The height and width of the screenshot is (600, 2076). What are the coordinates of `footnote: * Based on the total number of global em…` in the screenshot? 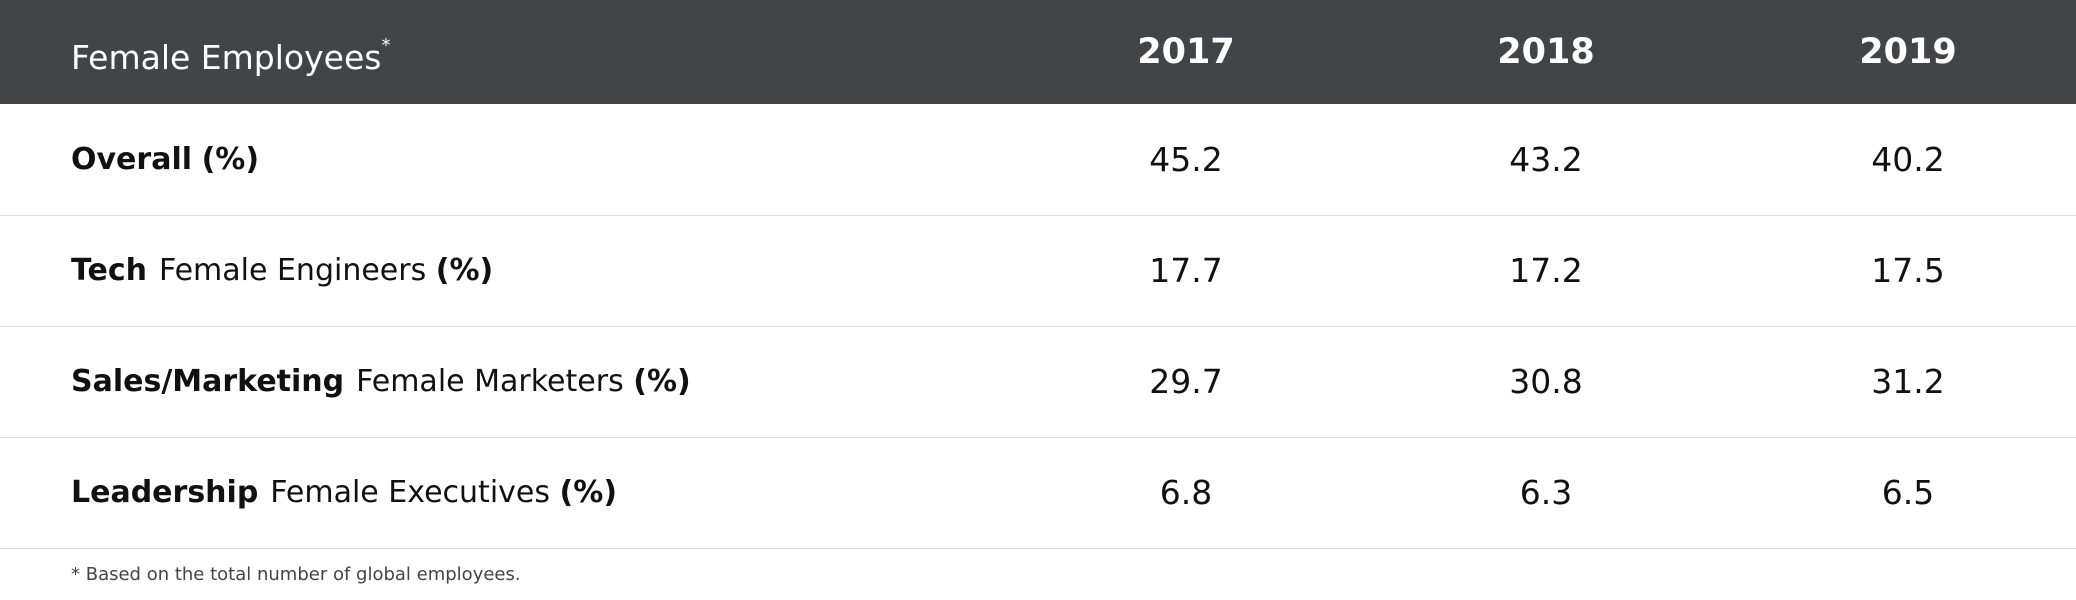 It's located at (296, 574).